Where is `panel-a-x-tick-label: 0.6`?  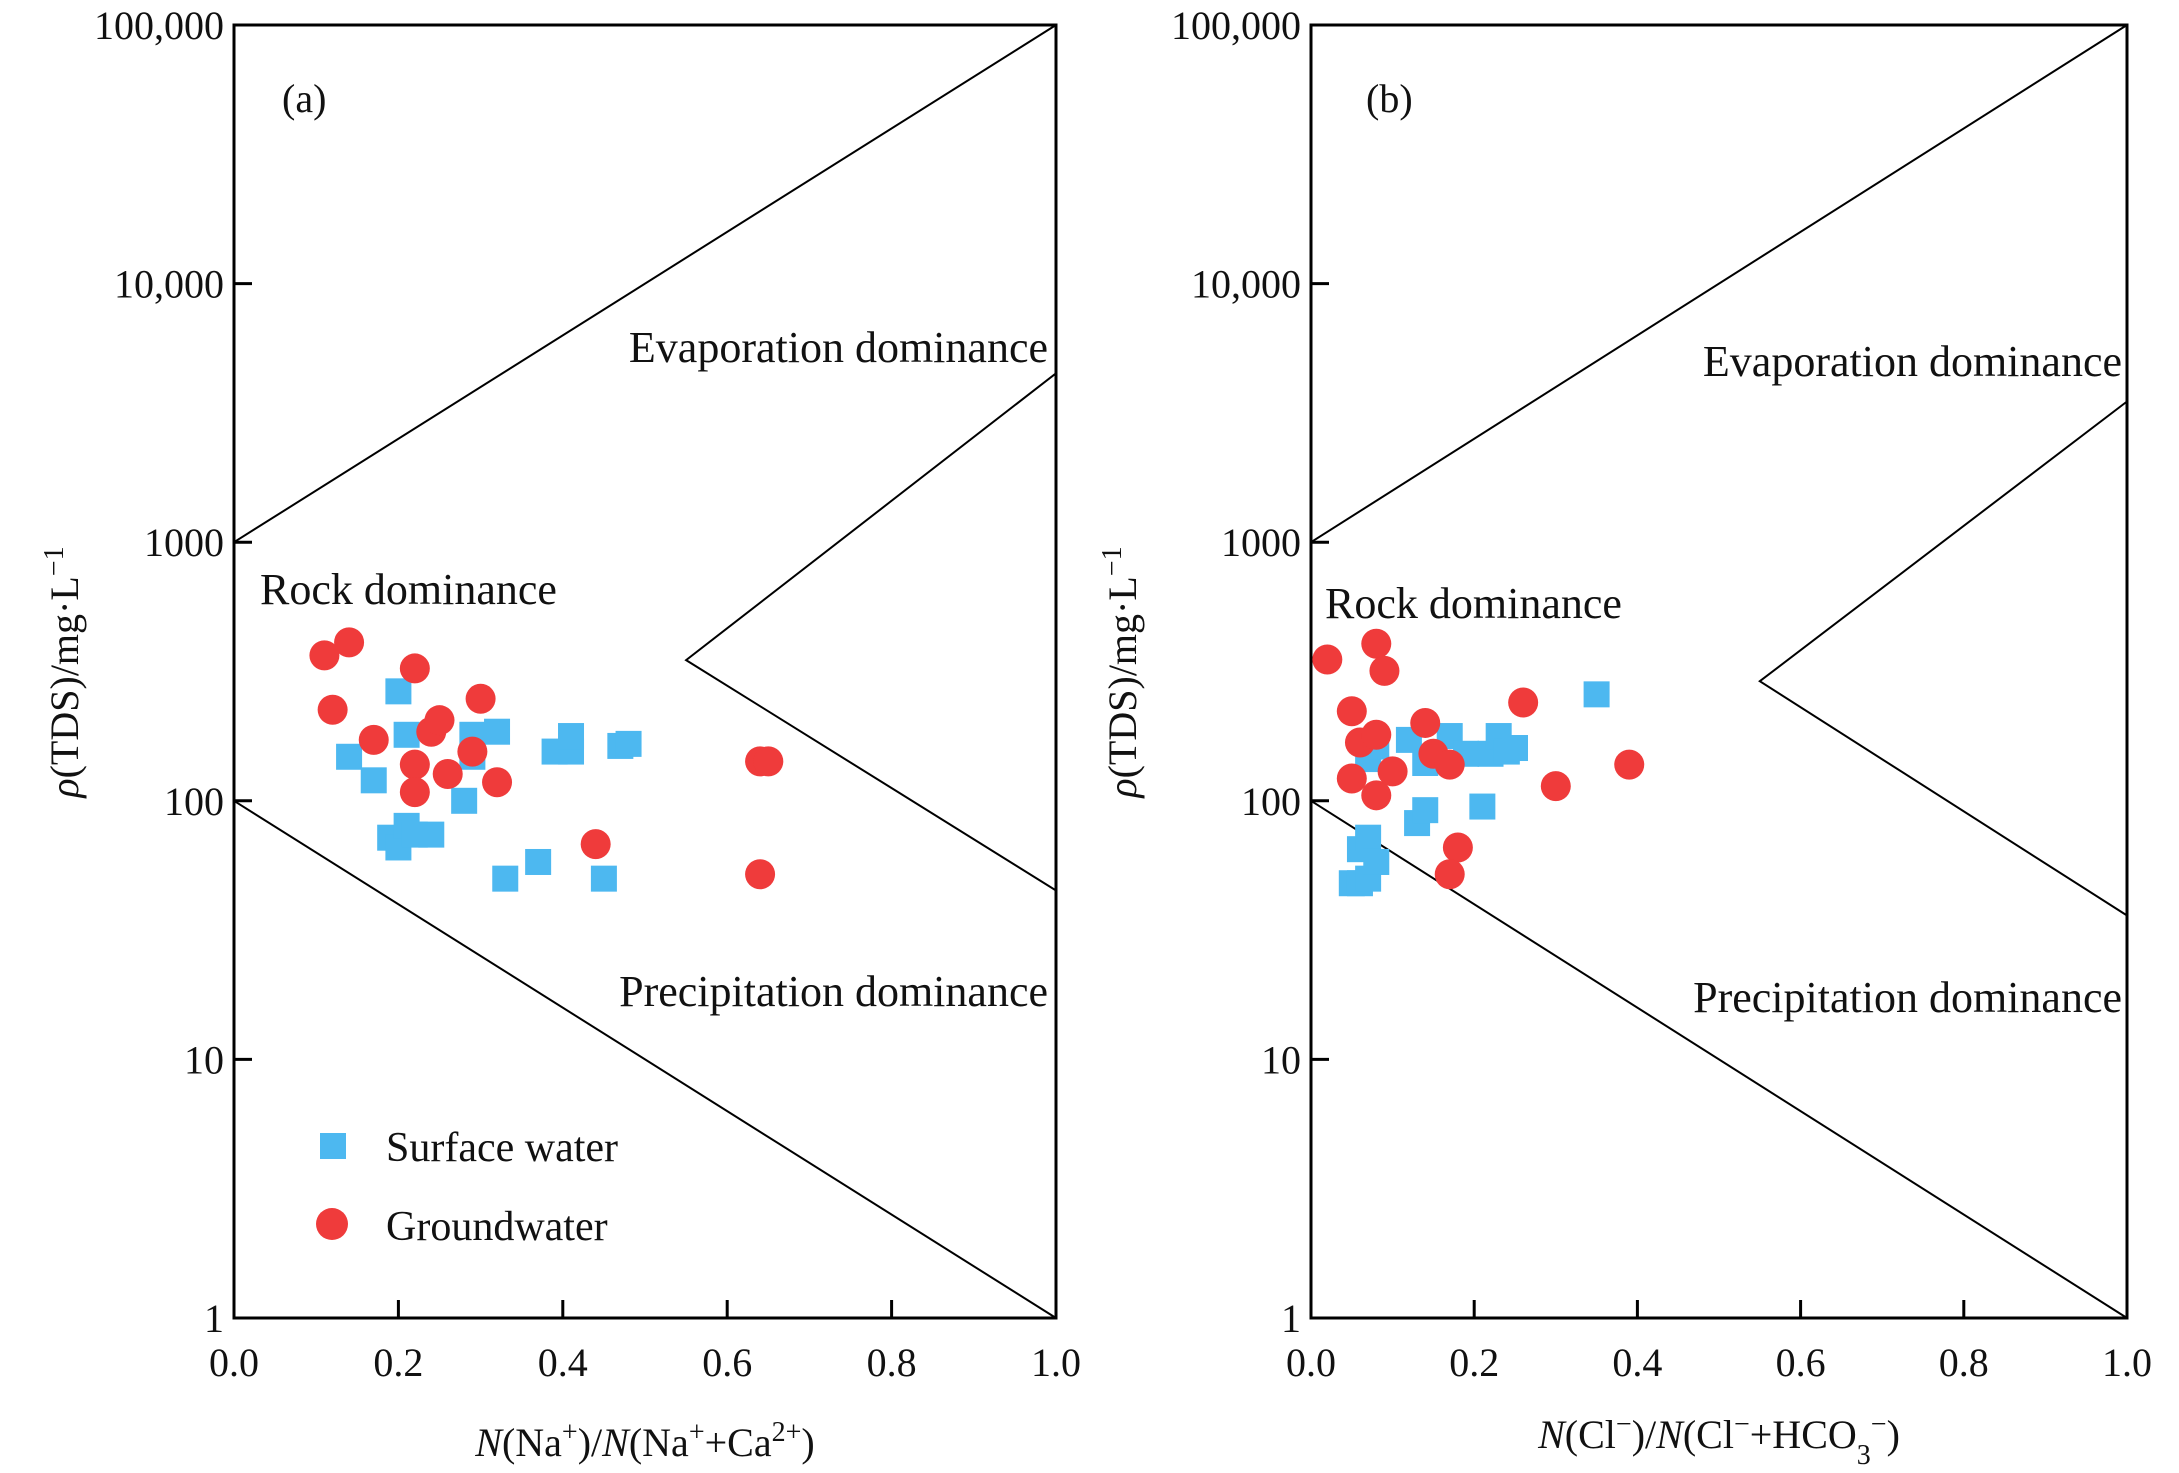
panel-a-x-tick-label: 0.6 is located at coordinates (727, 1362).